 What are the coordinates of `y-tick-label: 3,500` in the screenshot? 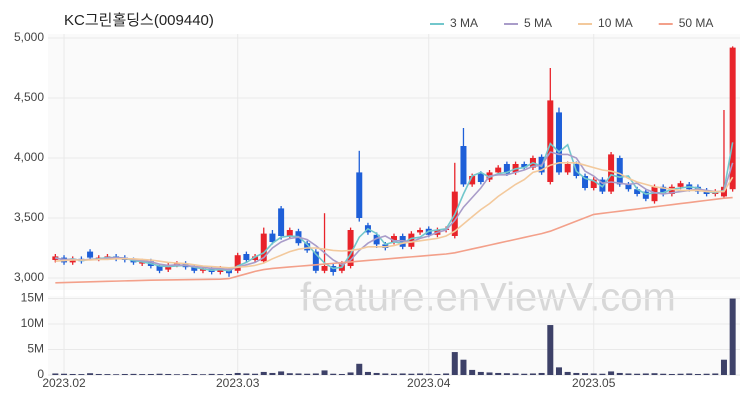 It's located at (29, 217).